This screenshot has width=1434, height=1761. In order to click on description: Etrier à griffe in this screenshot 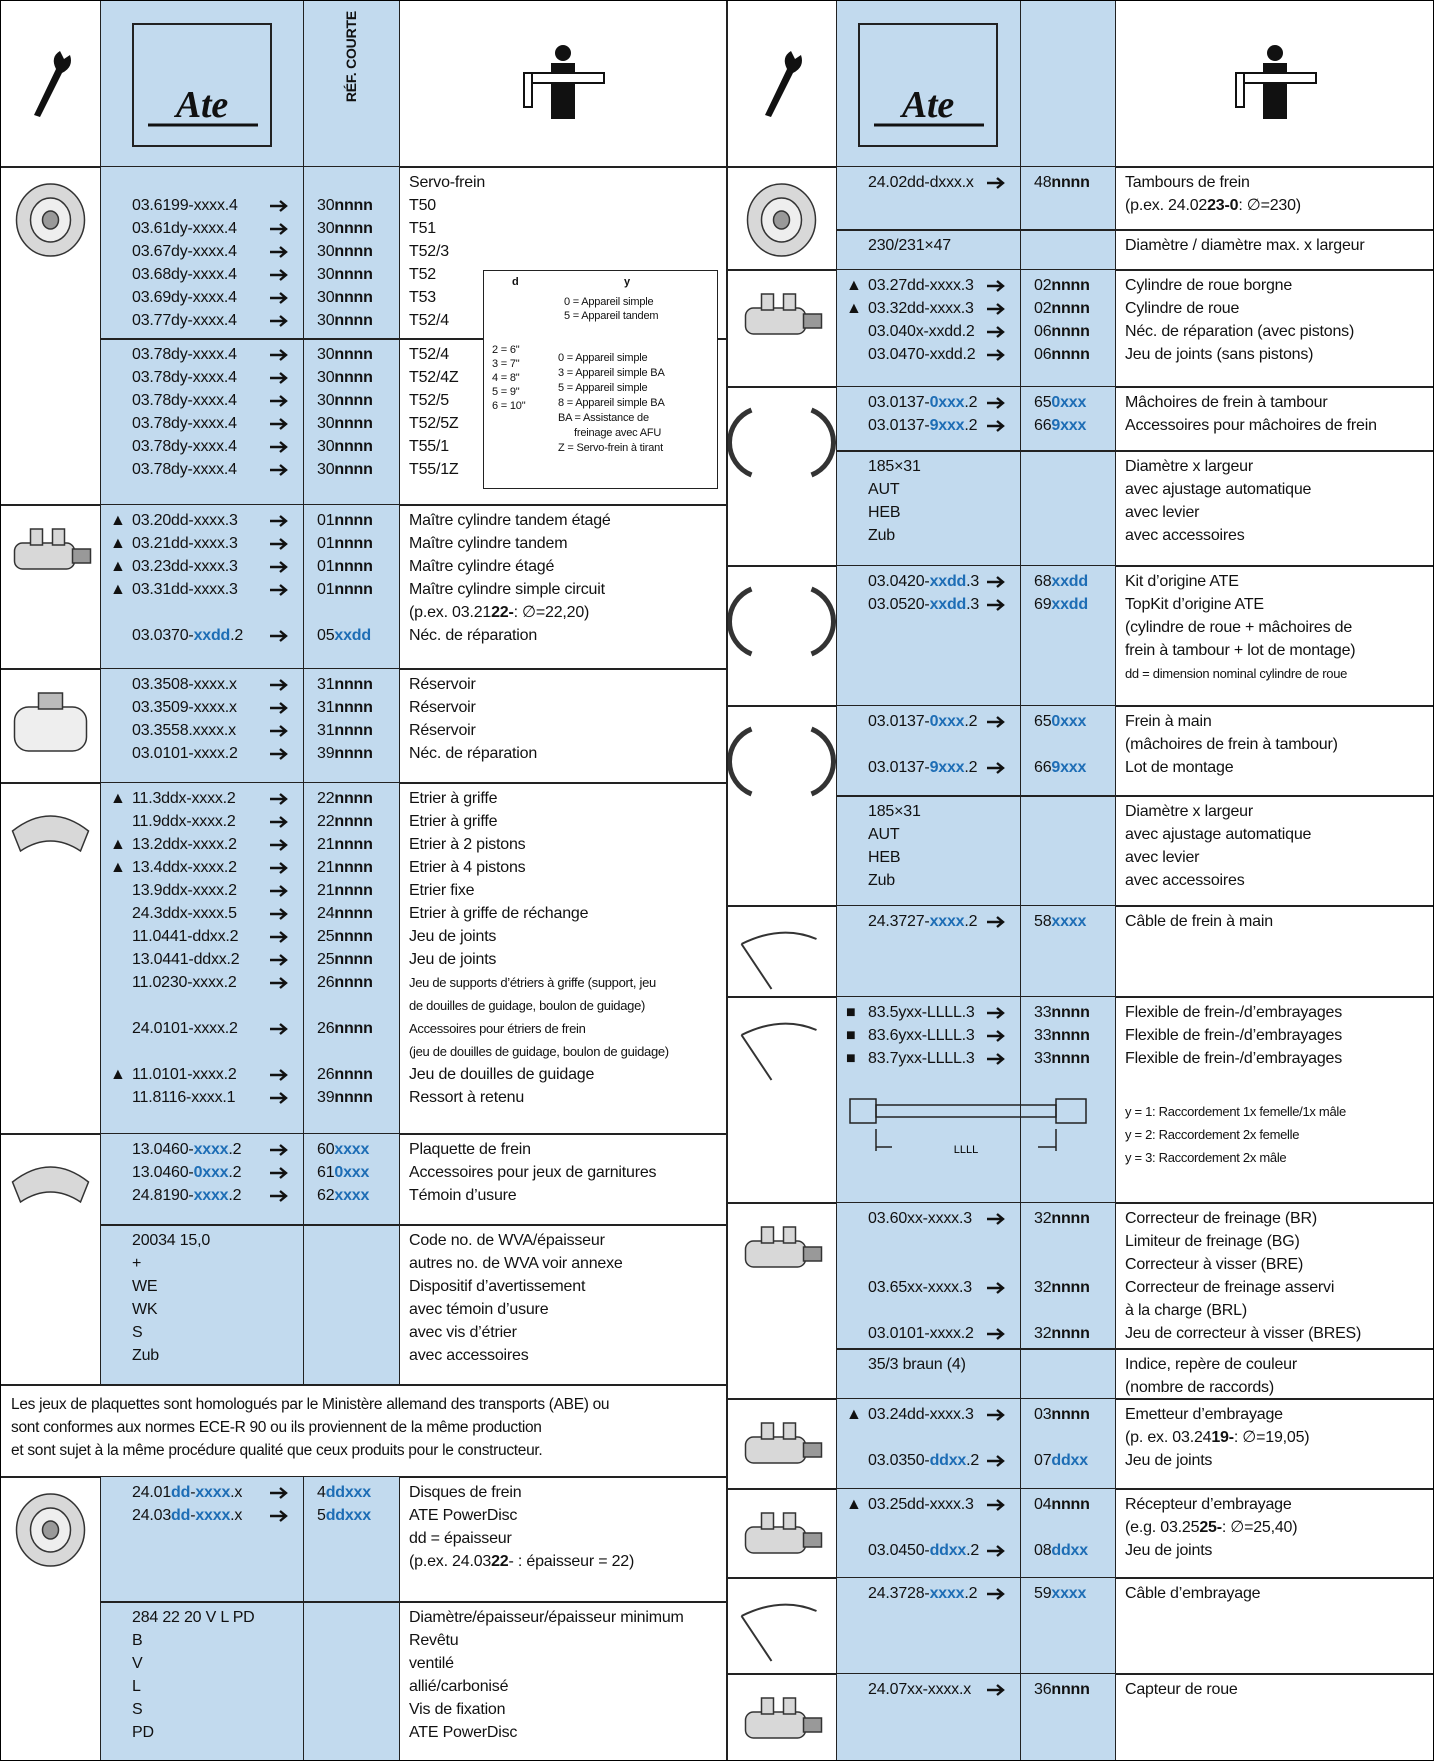, I will do `click(453, 821)`.